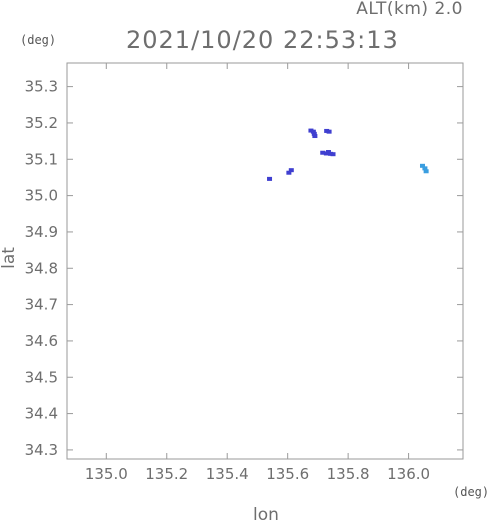 This screenshot has width=491, height=521. What do you see at coordinates (287, 474) in the screenshot?
I see `x-tick-label: 135.6` at bounding box center [287, 474].